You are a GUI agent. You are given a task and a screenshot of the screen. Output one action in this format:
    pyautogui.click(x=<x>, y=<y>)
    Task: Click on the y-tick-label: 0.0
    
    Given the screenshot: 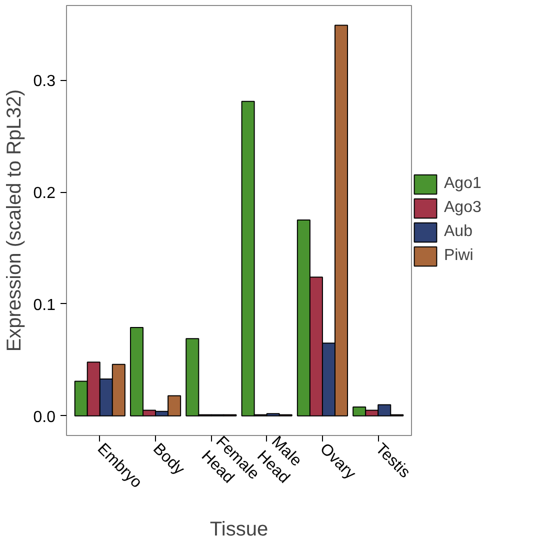 What is the action you would take?
    pyautogui.click(x=44, y=417)
    